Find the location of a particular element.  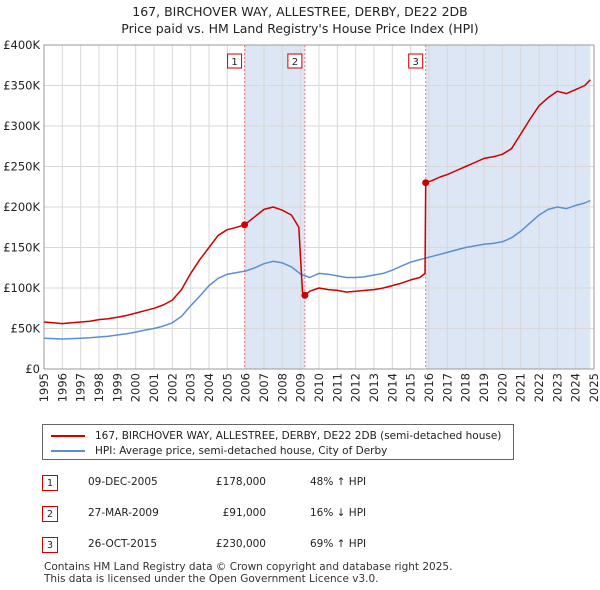

sale-marker-number: 2 is located at coordinates (295, 62).